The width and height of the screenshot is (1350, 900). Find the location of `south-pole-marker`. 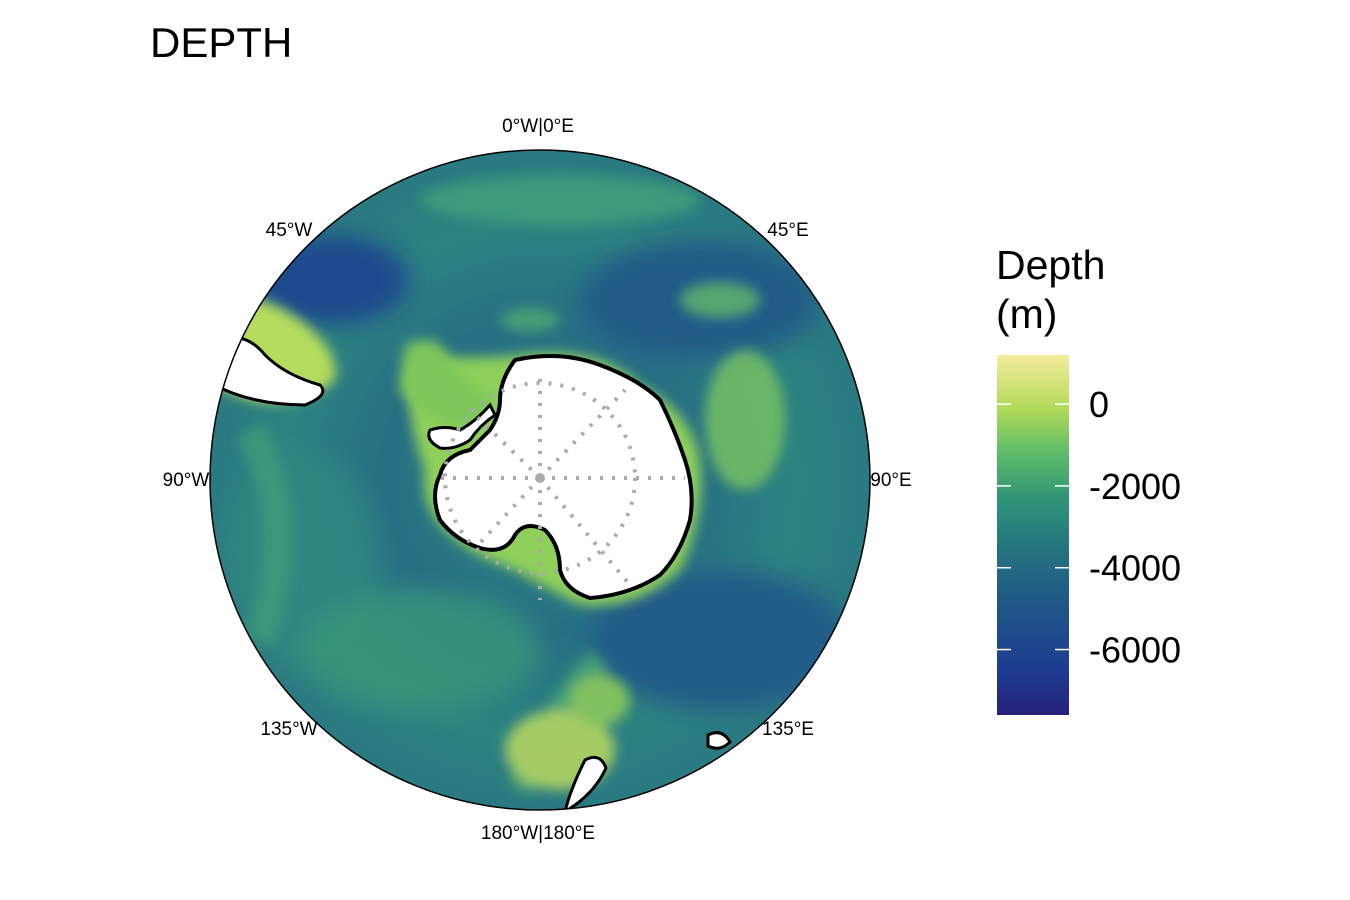

south-pole-marker is located at coordinates (540, 478).